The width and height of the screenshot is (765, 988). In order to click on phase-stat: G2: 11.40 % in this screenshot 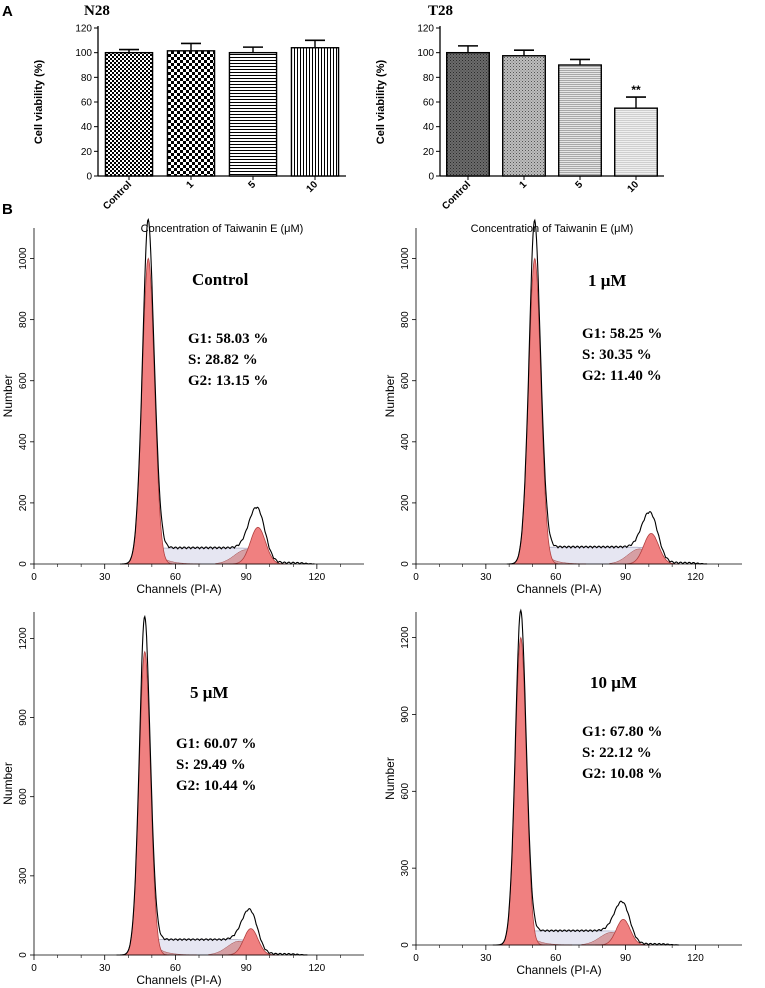, I will do `click(622, 376)`.